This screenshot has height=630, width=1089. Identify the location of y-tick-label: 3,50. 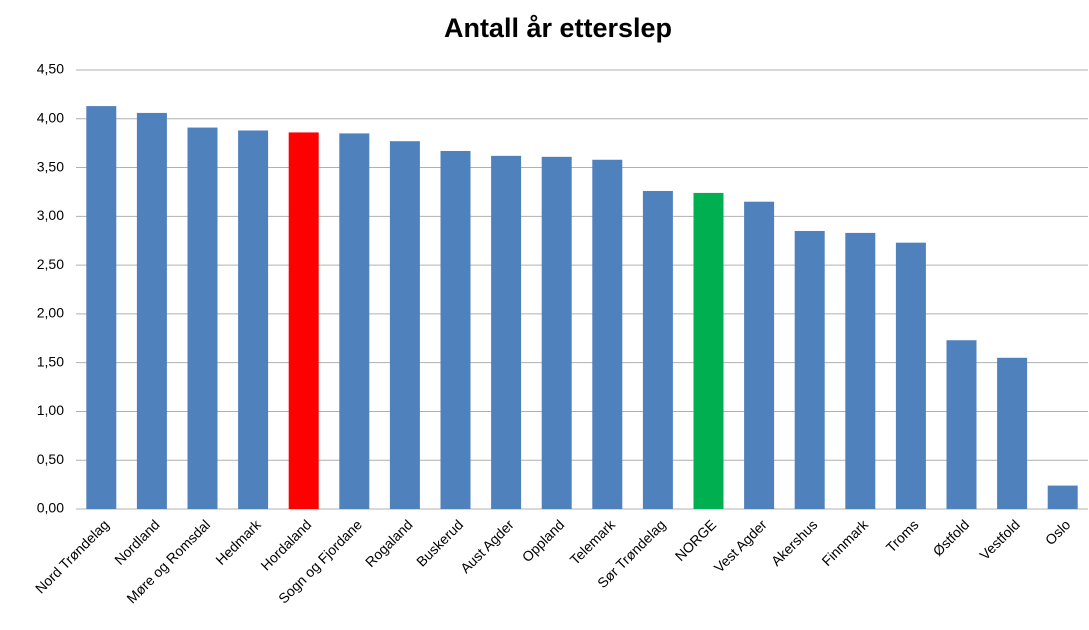
(50, 166).